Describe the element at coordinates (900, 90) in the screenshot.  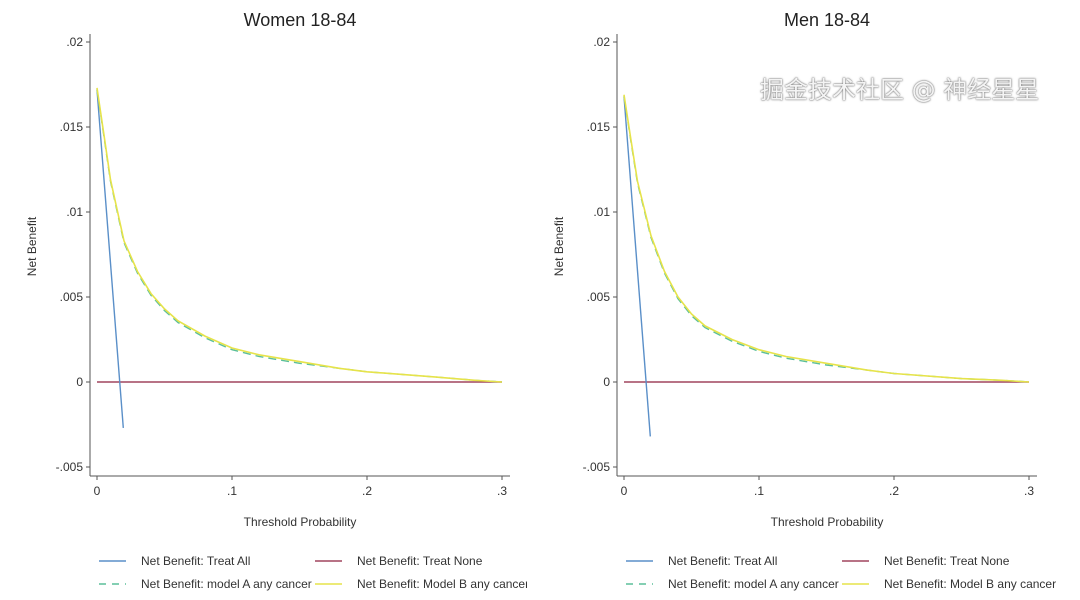
I see `watermark: 掘金技术社区 @ 神经星星` at that location.